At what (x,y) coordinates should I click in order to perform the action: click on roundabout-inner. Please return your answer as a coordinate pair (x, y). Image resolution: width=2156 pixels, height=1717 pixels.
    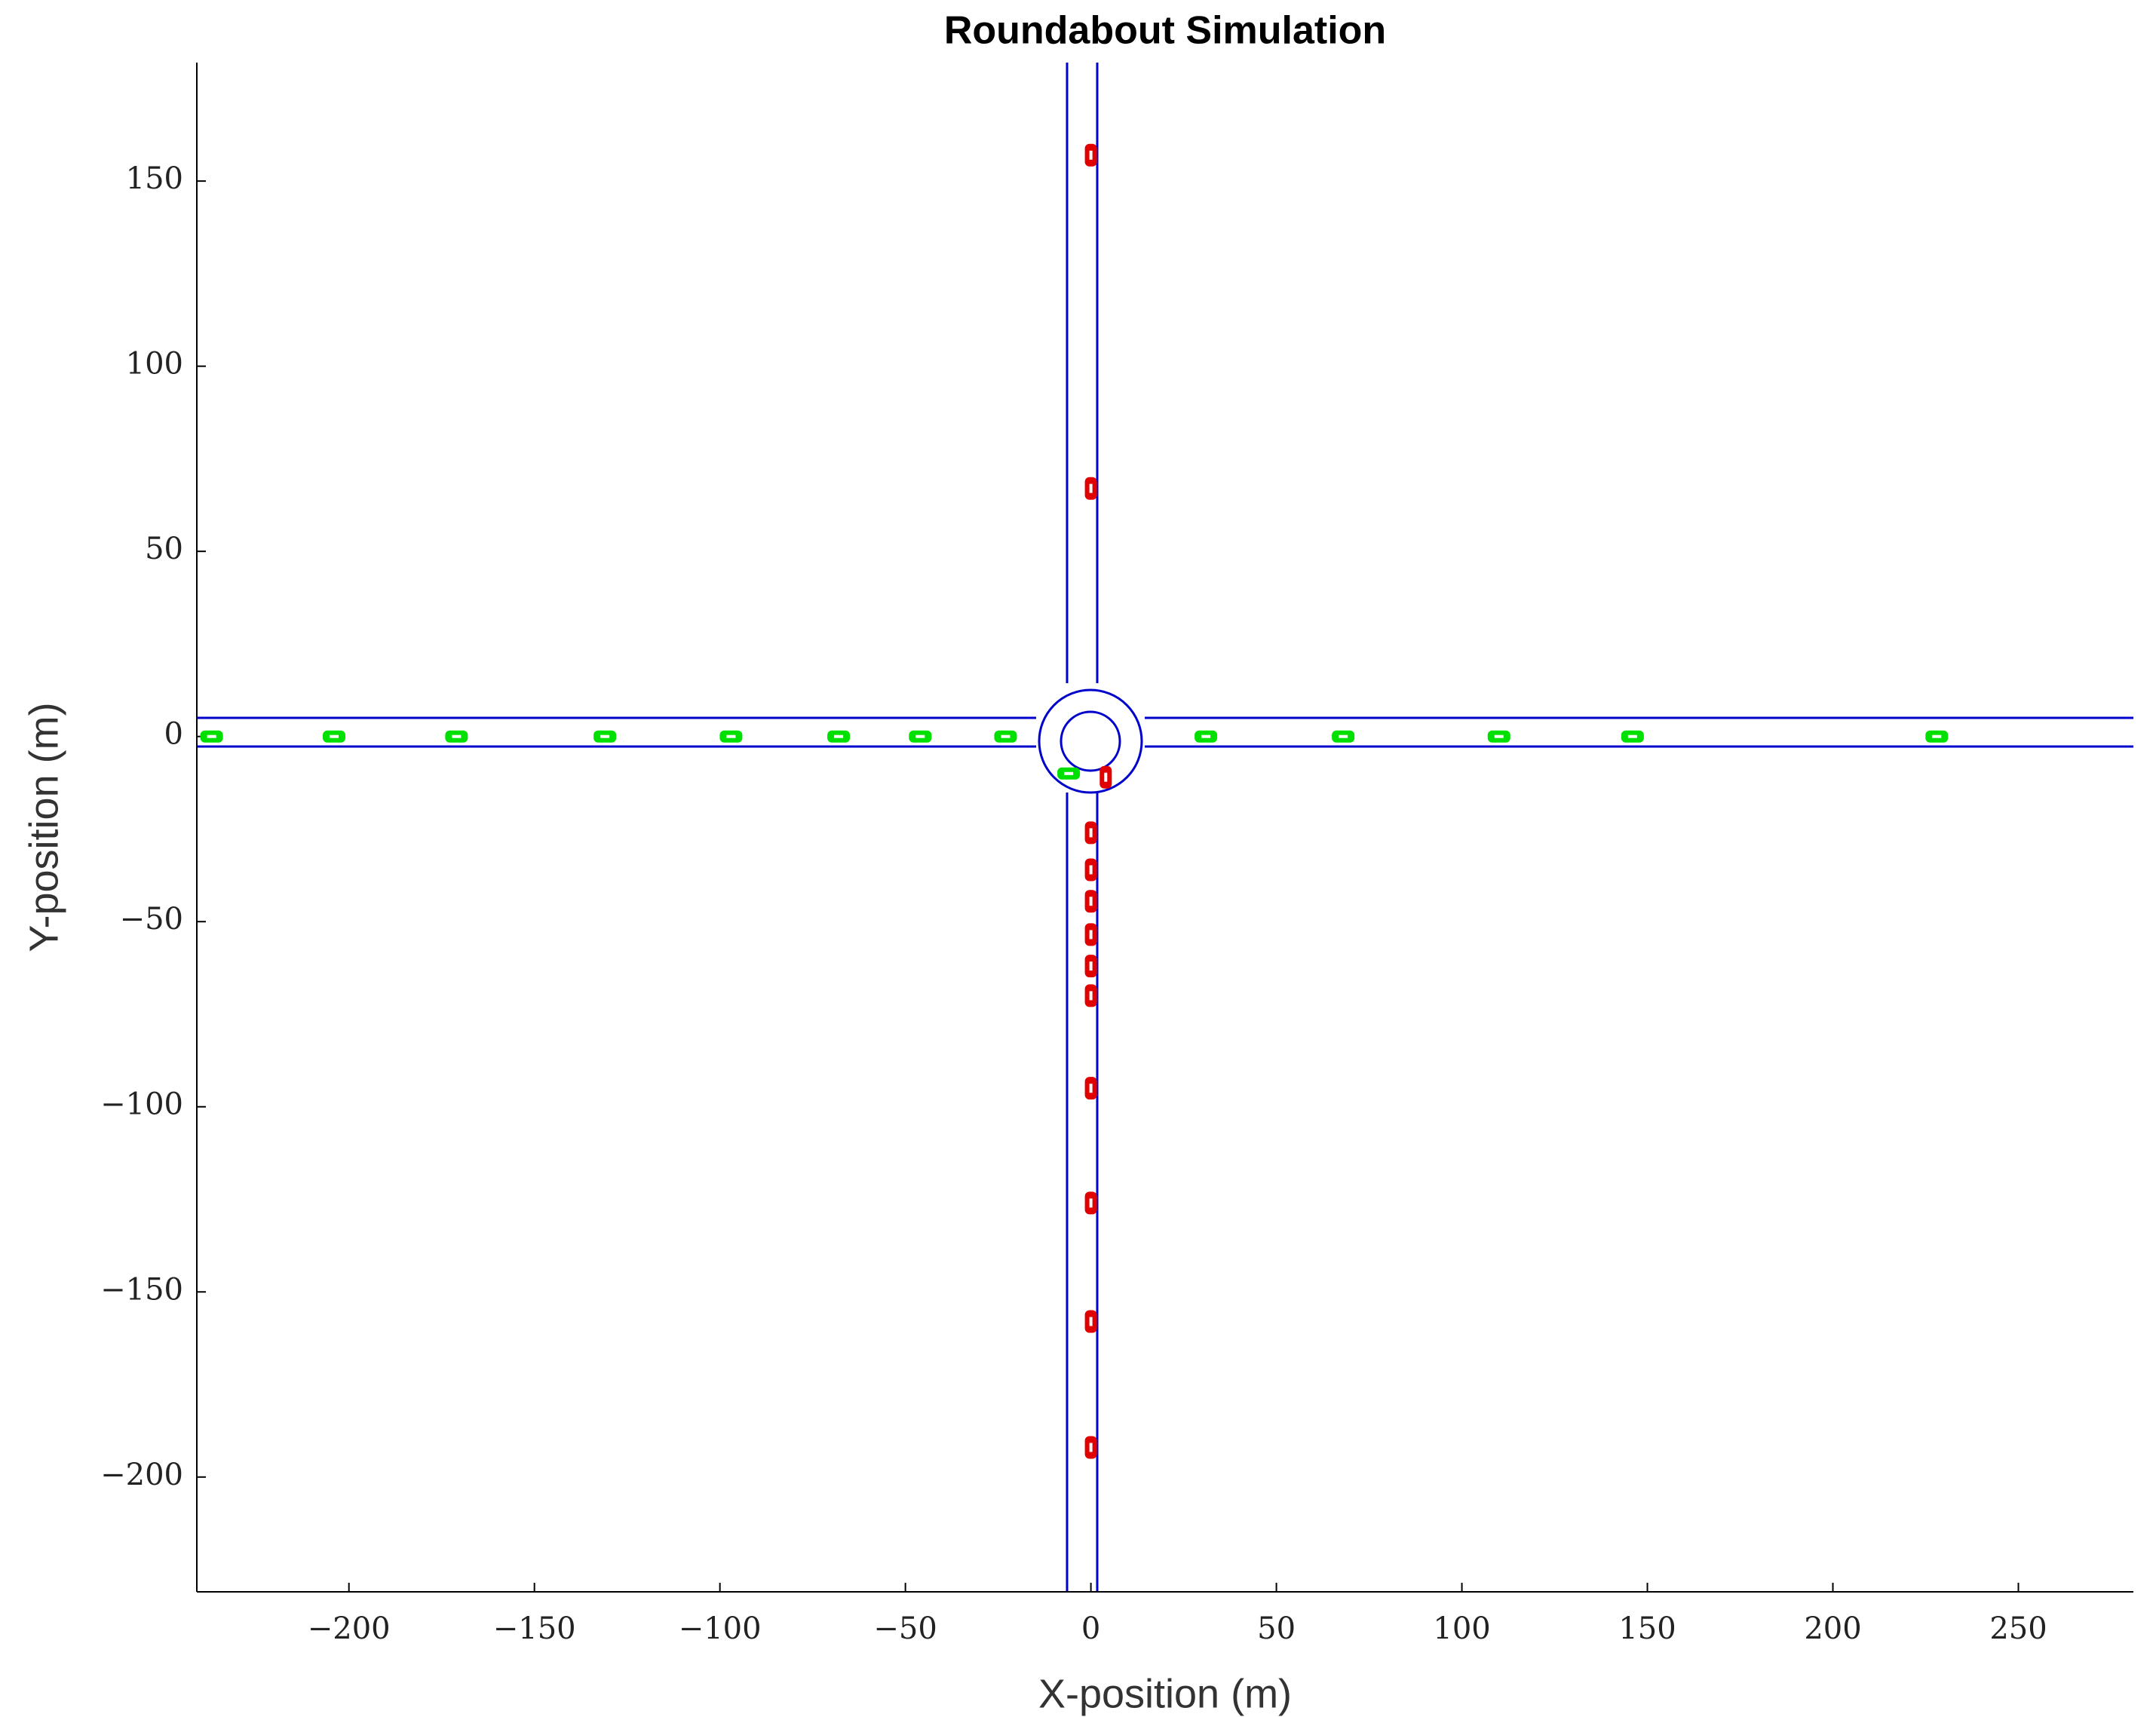
    Looking at the image, I should click on (1090, 741).